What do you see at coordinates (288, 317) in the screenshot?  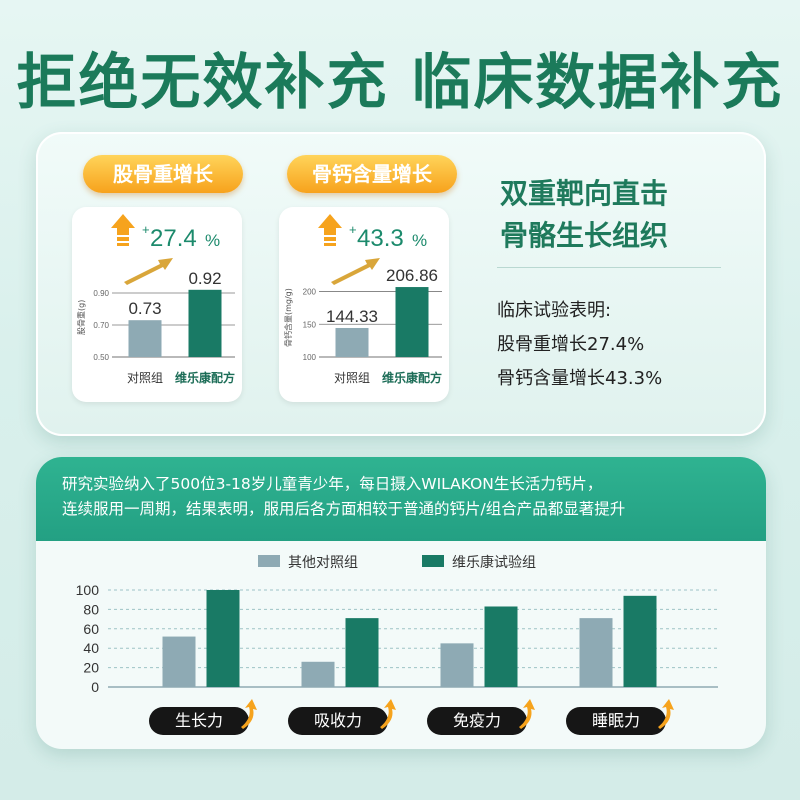 I see `y-axis-label: 骨钙含量(mg/g)` at bounding box center [288, 317].